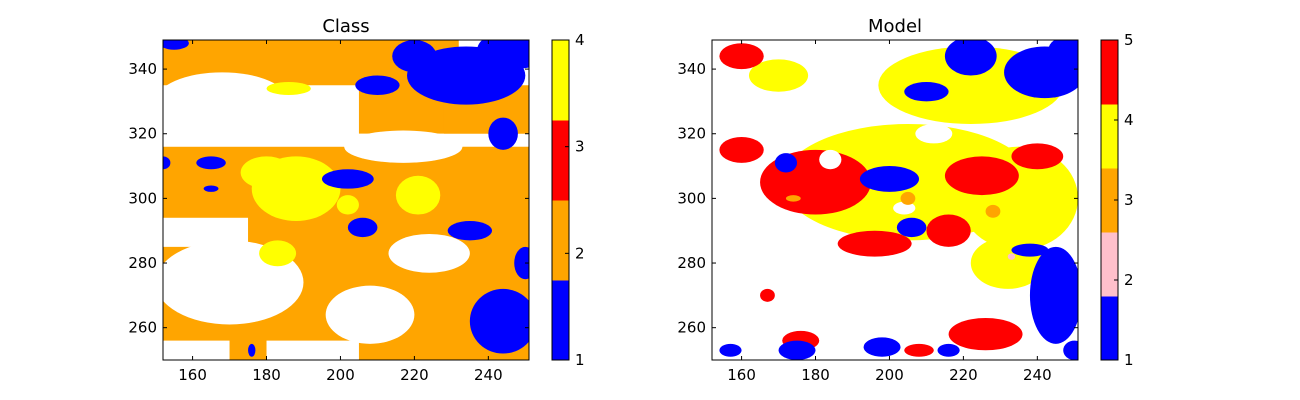 This screenshot has width=1300, height=400. What do you see at coordinates (895, 26) in the screenshot?
I see `chart-title: Model` at bounding box center [895, 26].